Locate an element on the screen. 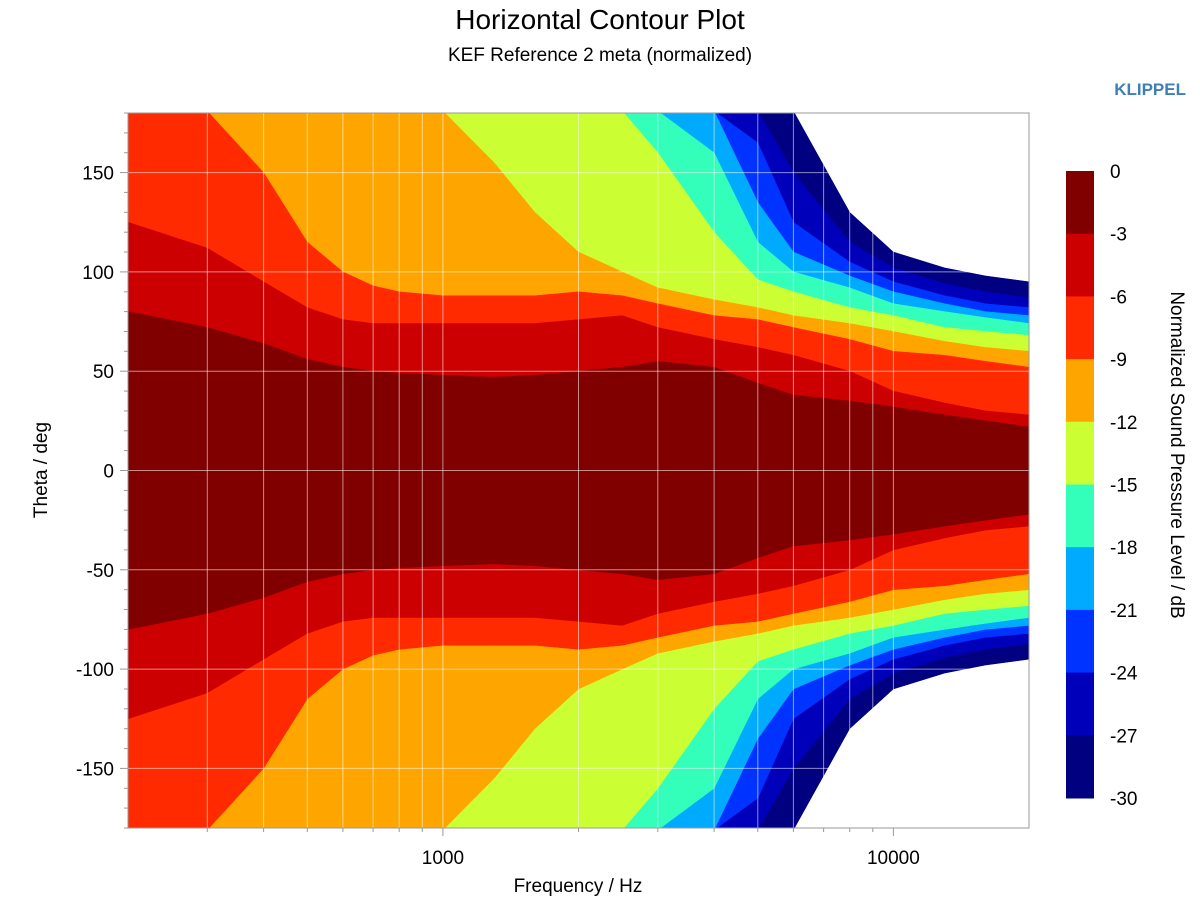 The height and width of the screenshot is (900, 1200). y-axis-ticks: 150 100 50 0 -50 -100 -150 is located at coordinates (102, 470).